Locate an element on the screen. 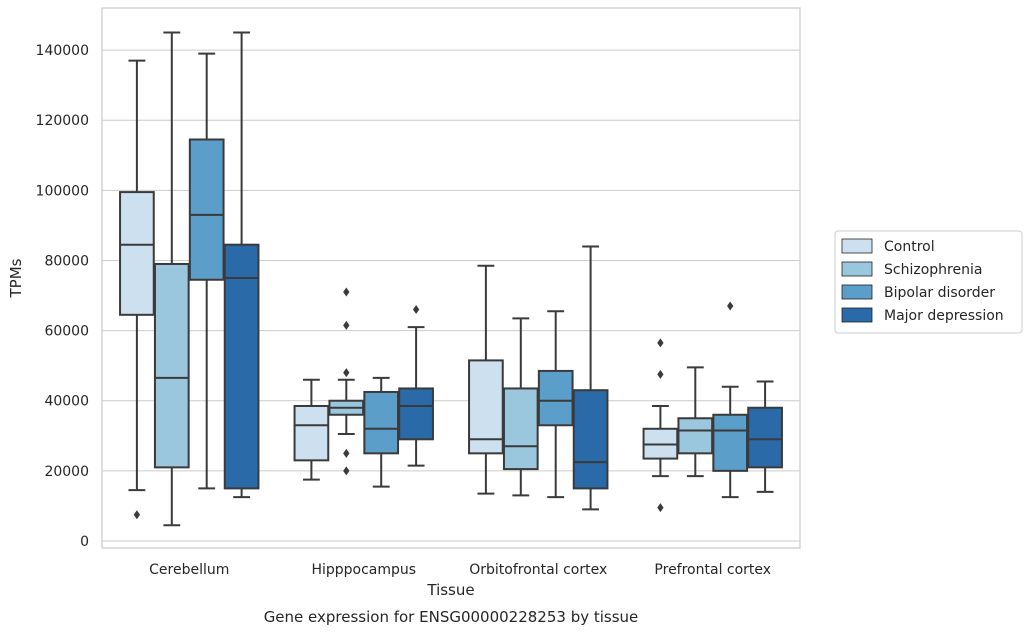  box-major-depression-hipppocampus-iqr is located at coordinates (416, 414).